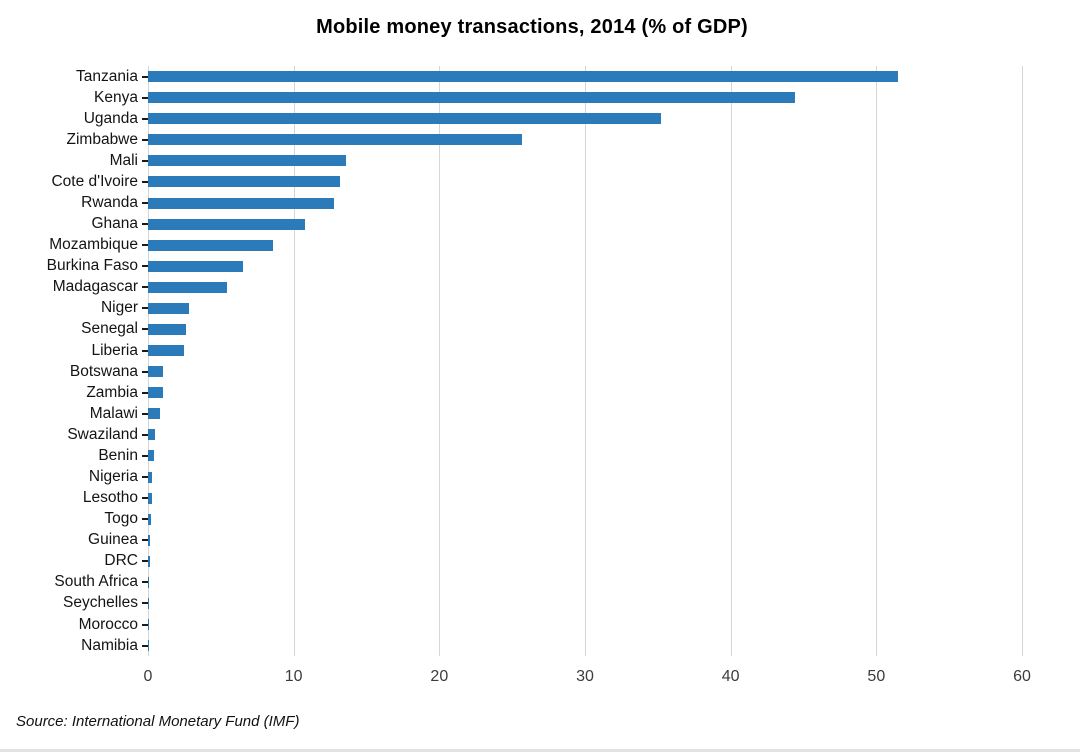  I want to click on category-label: Cote d'Ivoire, so click(94, 181).